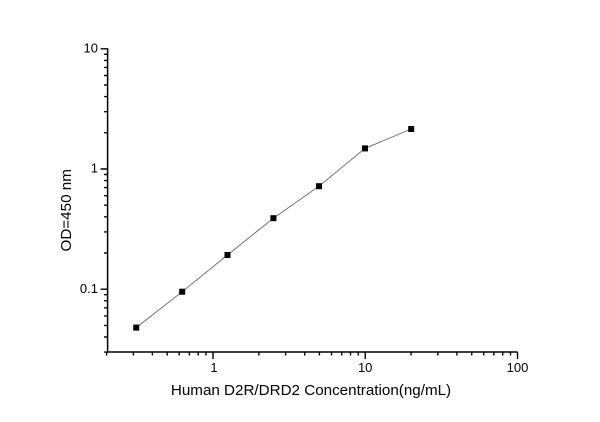 This screenshot has width=600, height=422. Describe the element at coordinates (518, 367) in the screenshot. I see `svg-text: 100` at that location.